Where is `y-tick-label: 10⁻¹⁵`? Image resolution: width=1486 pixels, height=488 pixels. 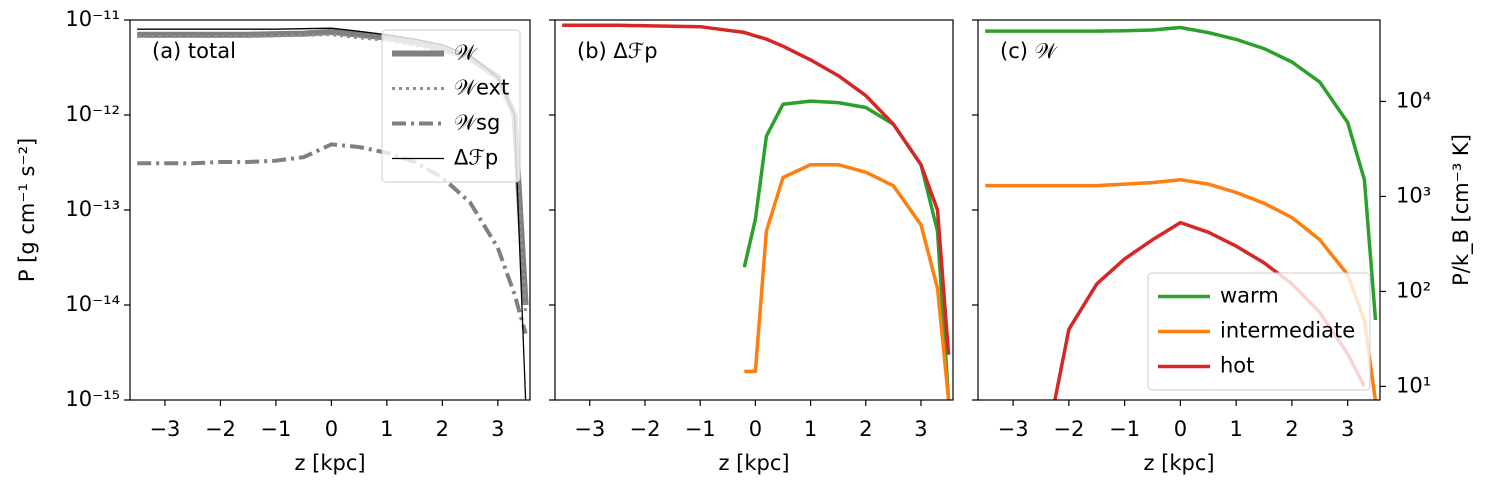
y-tick-label: 10⁻¹⁵ is located at coordinates (92, 399).